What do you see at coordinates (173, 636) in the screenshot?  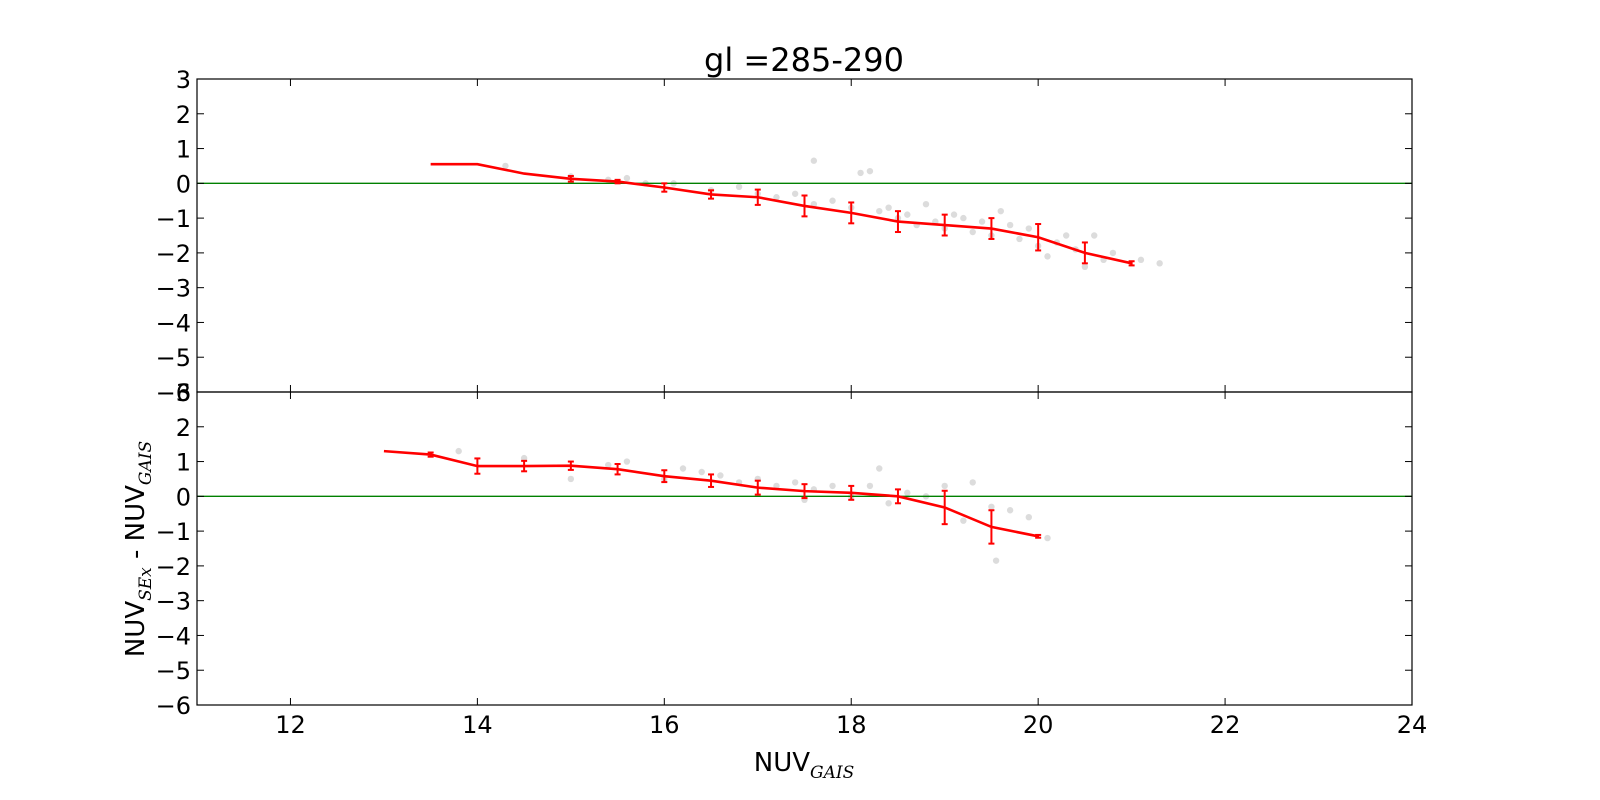 I see `bottom-y-tick-label: −4` at bounding box center [173, 636].